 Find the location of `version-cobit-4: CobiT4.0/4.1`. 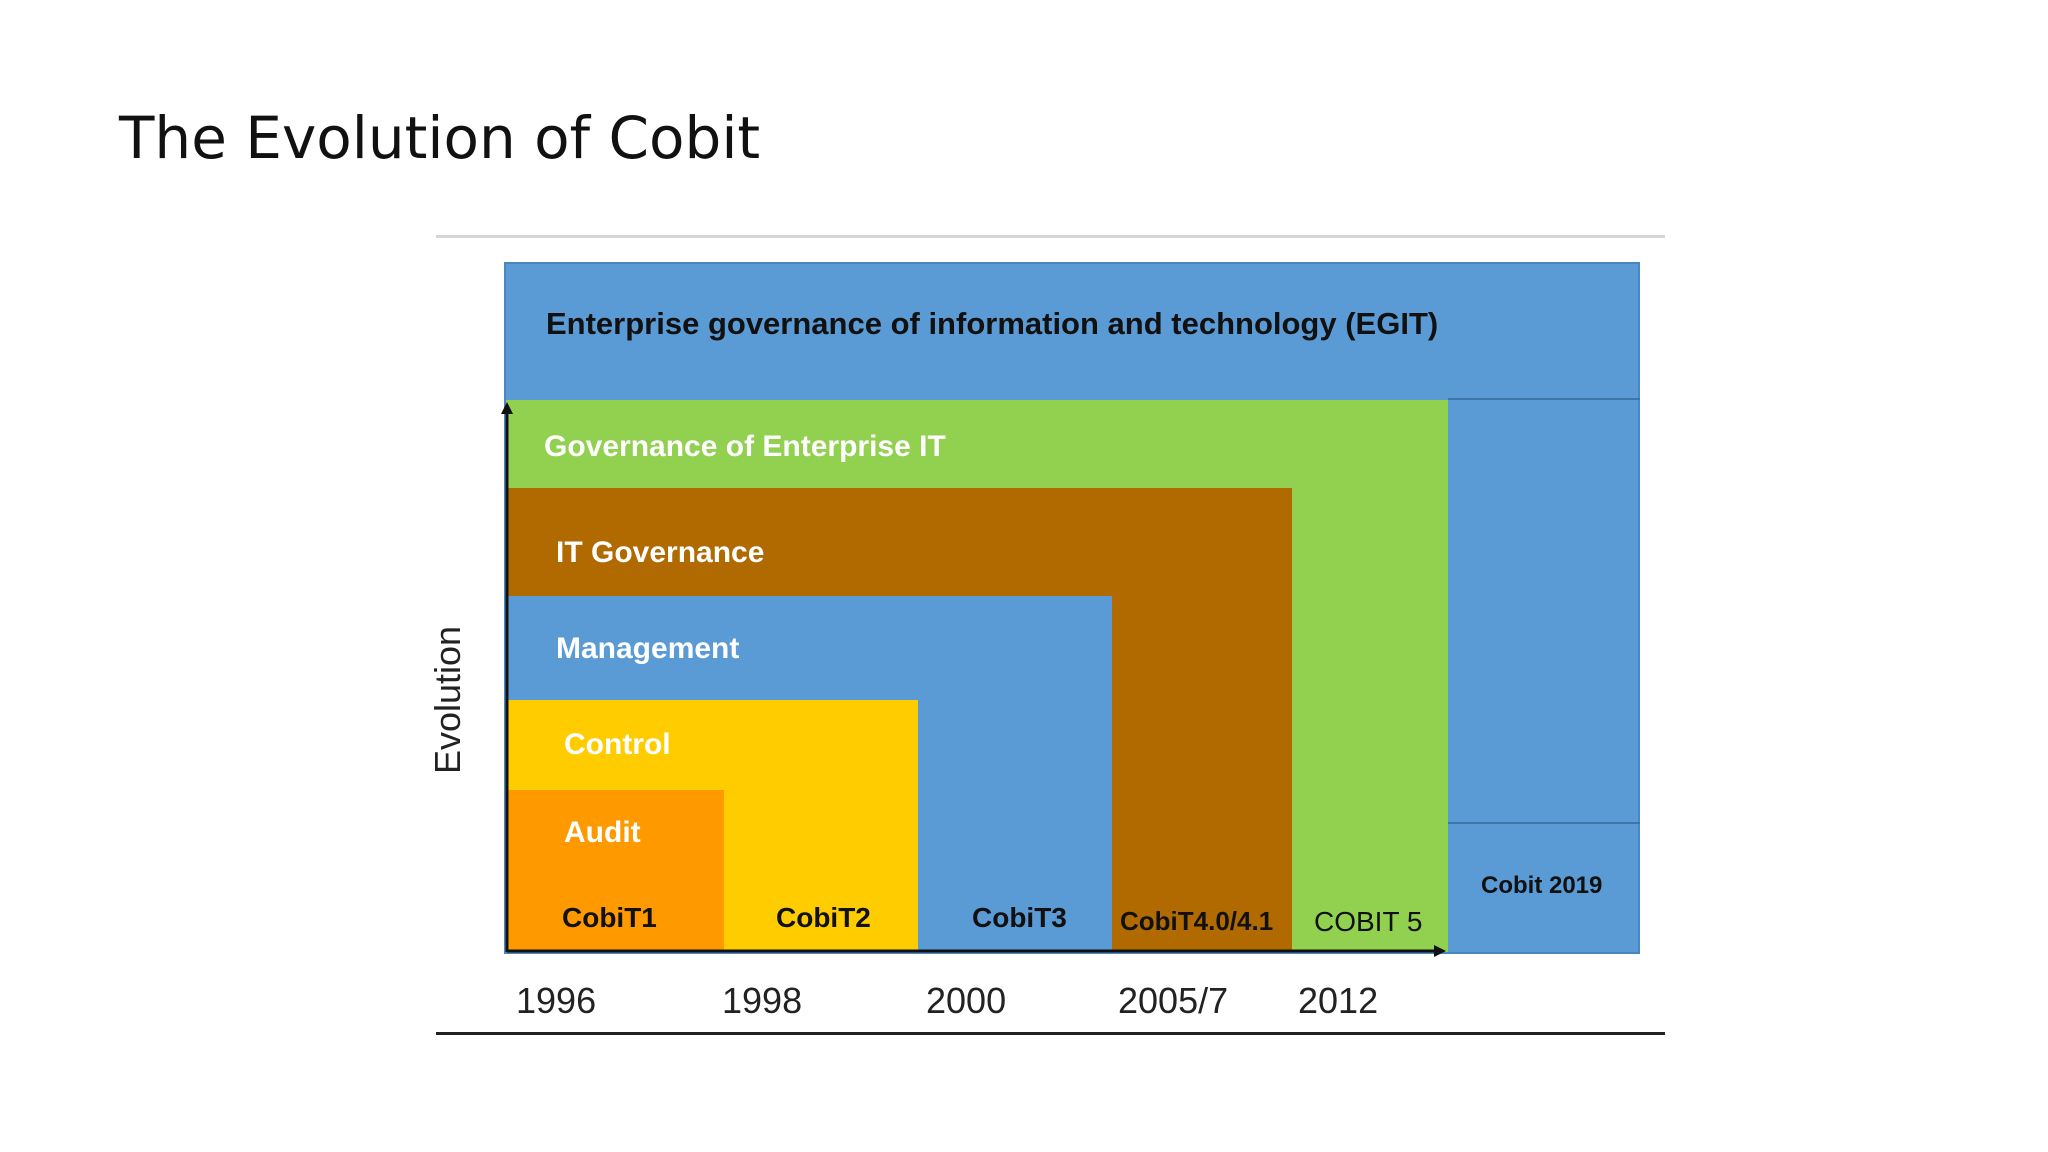

version-cobit-4: CobiT4.0/4.1 is located at coordinates (1197, 921).